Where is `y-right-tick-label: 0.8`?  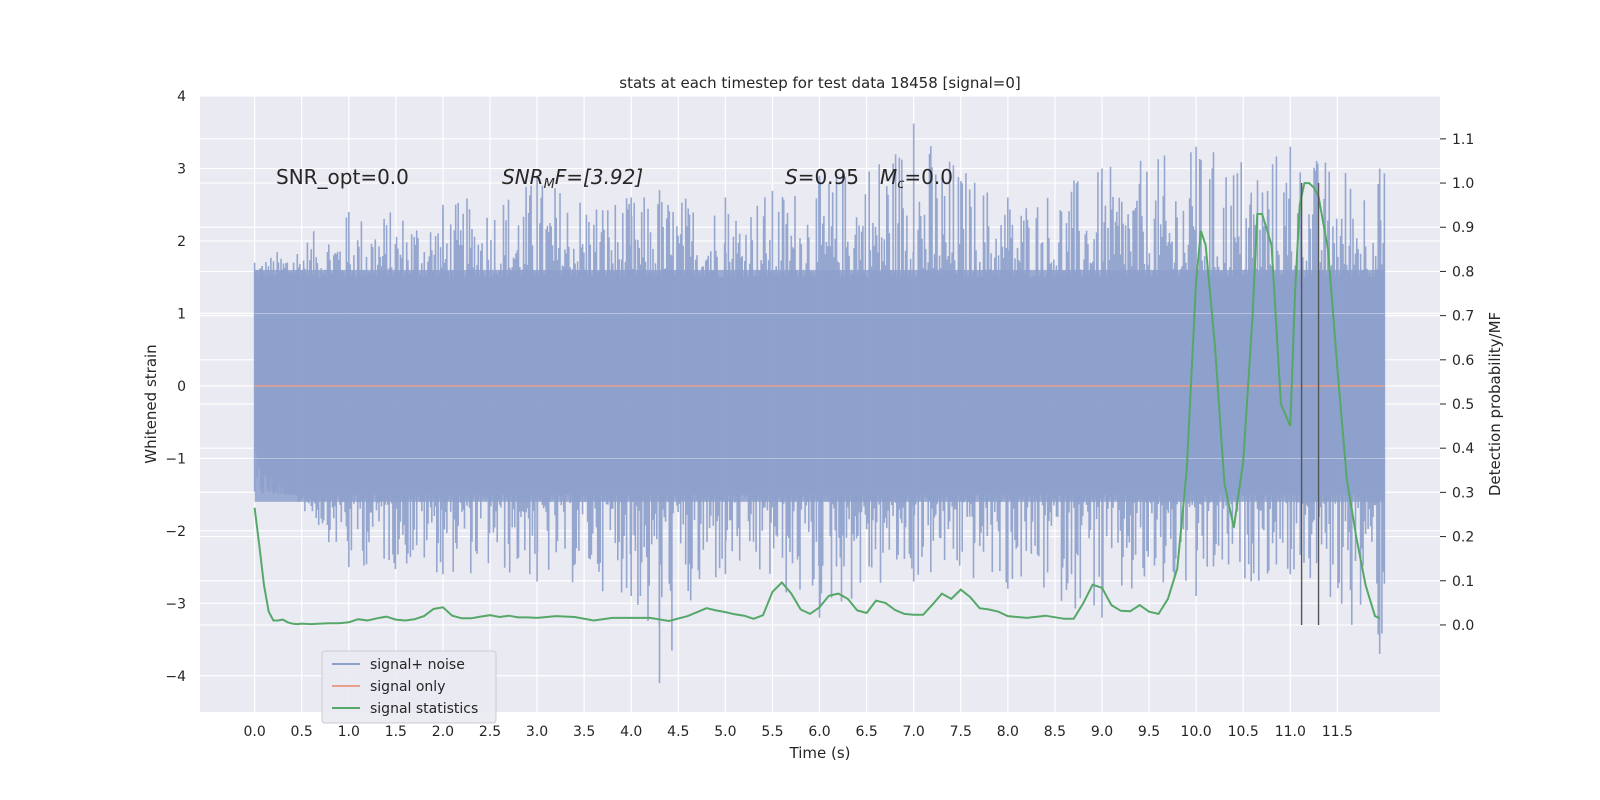 y-right-tick-label: 0.8 is located at coordinates (1463, 272).